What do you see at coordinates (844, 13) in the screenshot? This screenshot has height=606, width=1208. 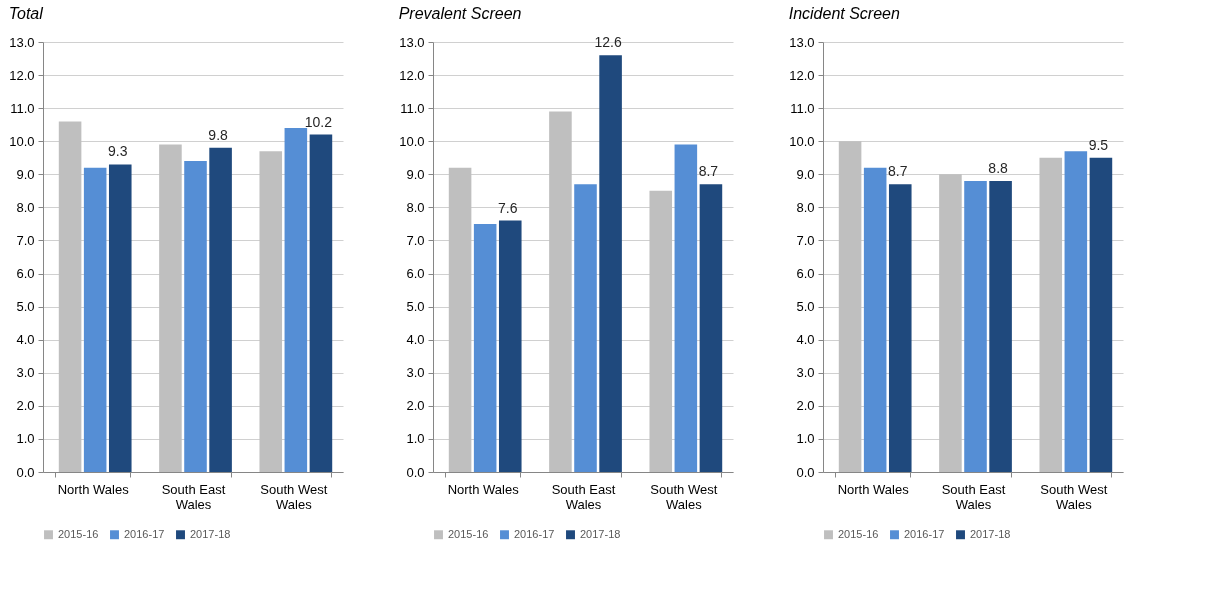 I see `chart-title: Incident Screen` at bounding box center [844, 13].